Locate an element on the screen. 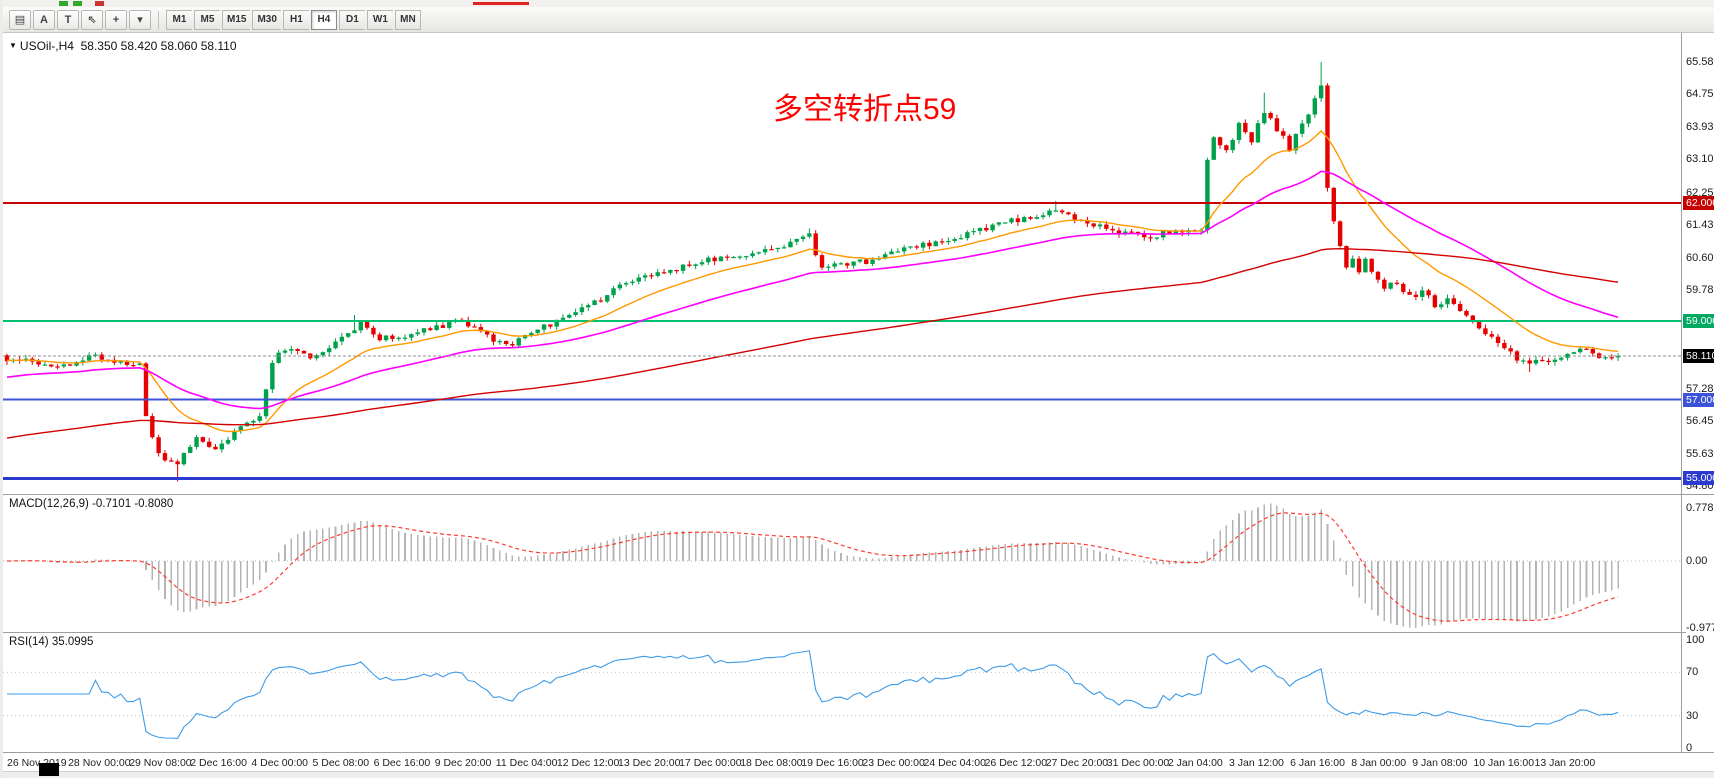 The image size is (1714, 778). time-axis-label: 17 Dec 00:00 is located at coordinates (710, 763).